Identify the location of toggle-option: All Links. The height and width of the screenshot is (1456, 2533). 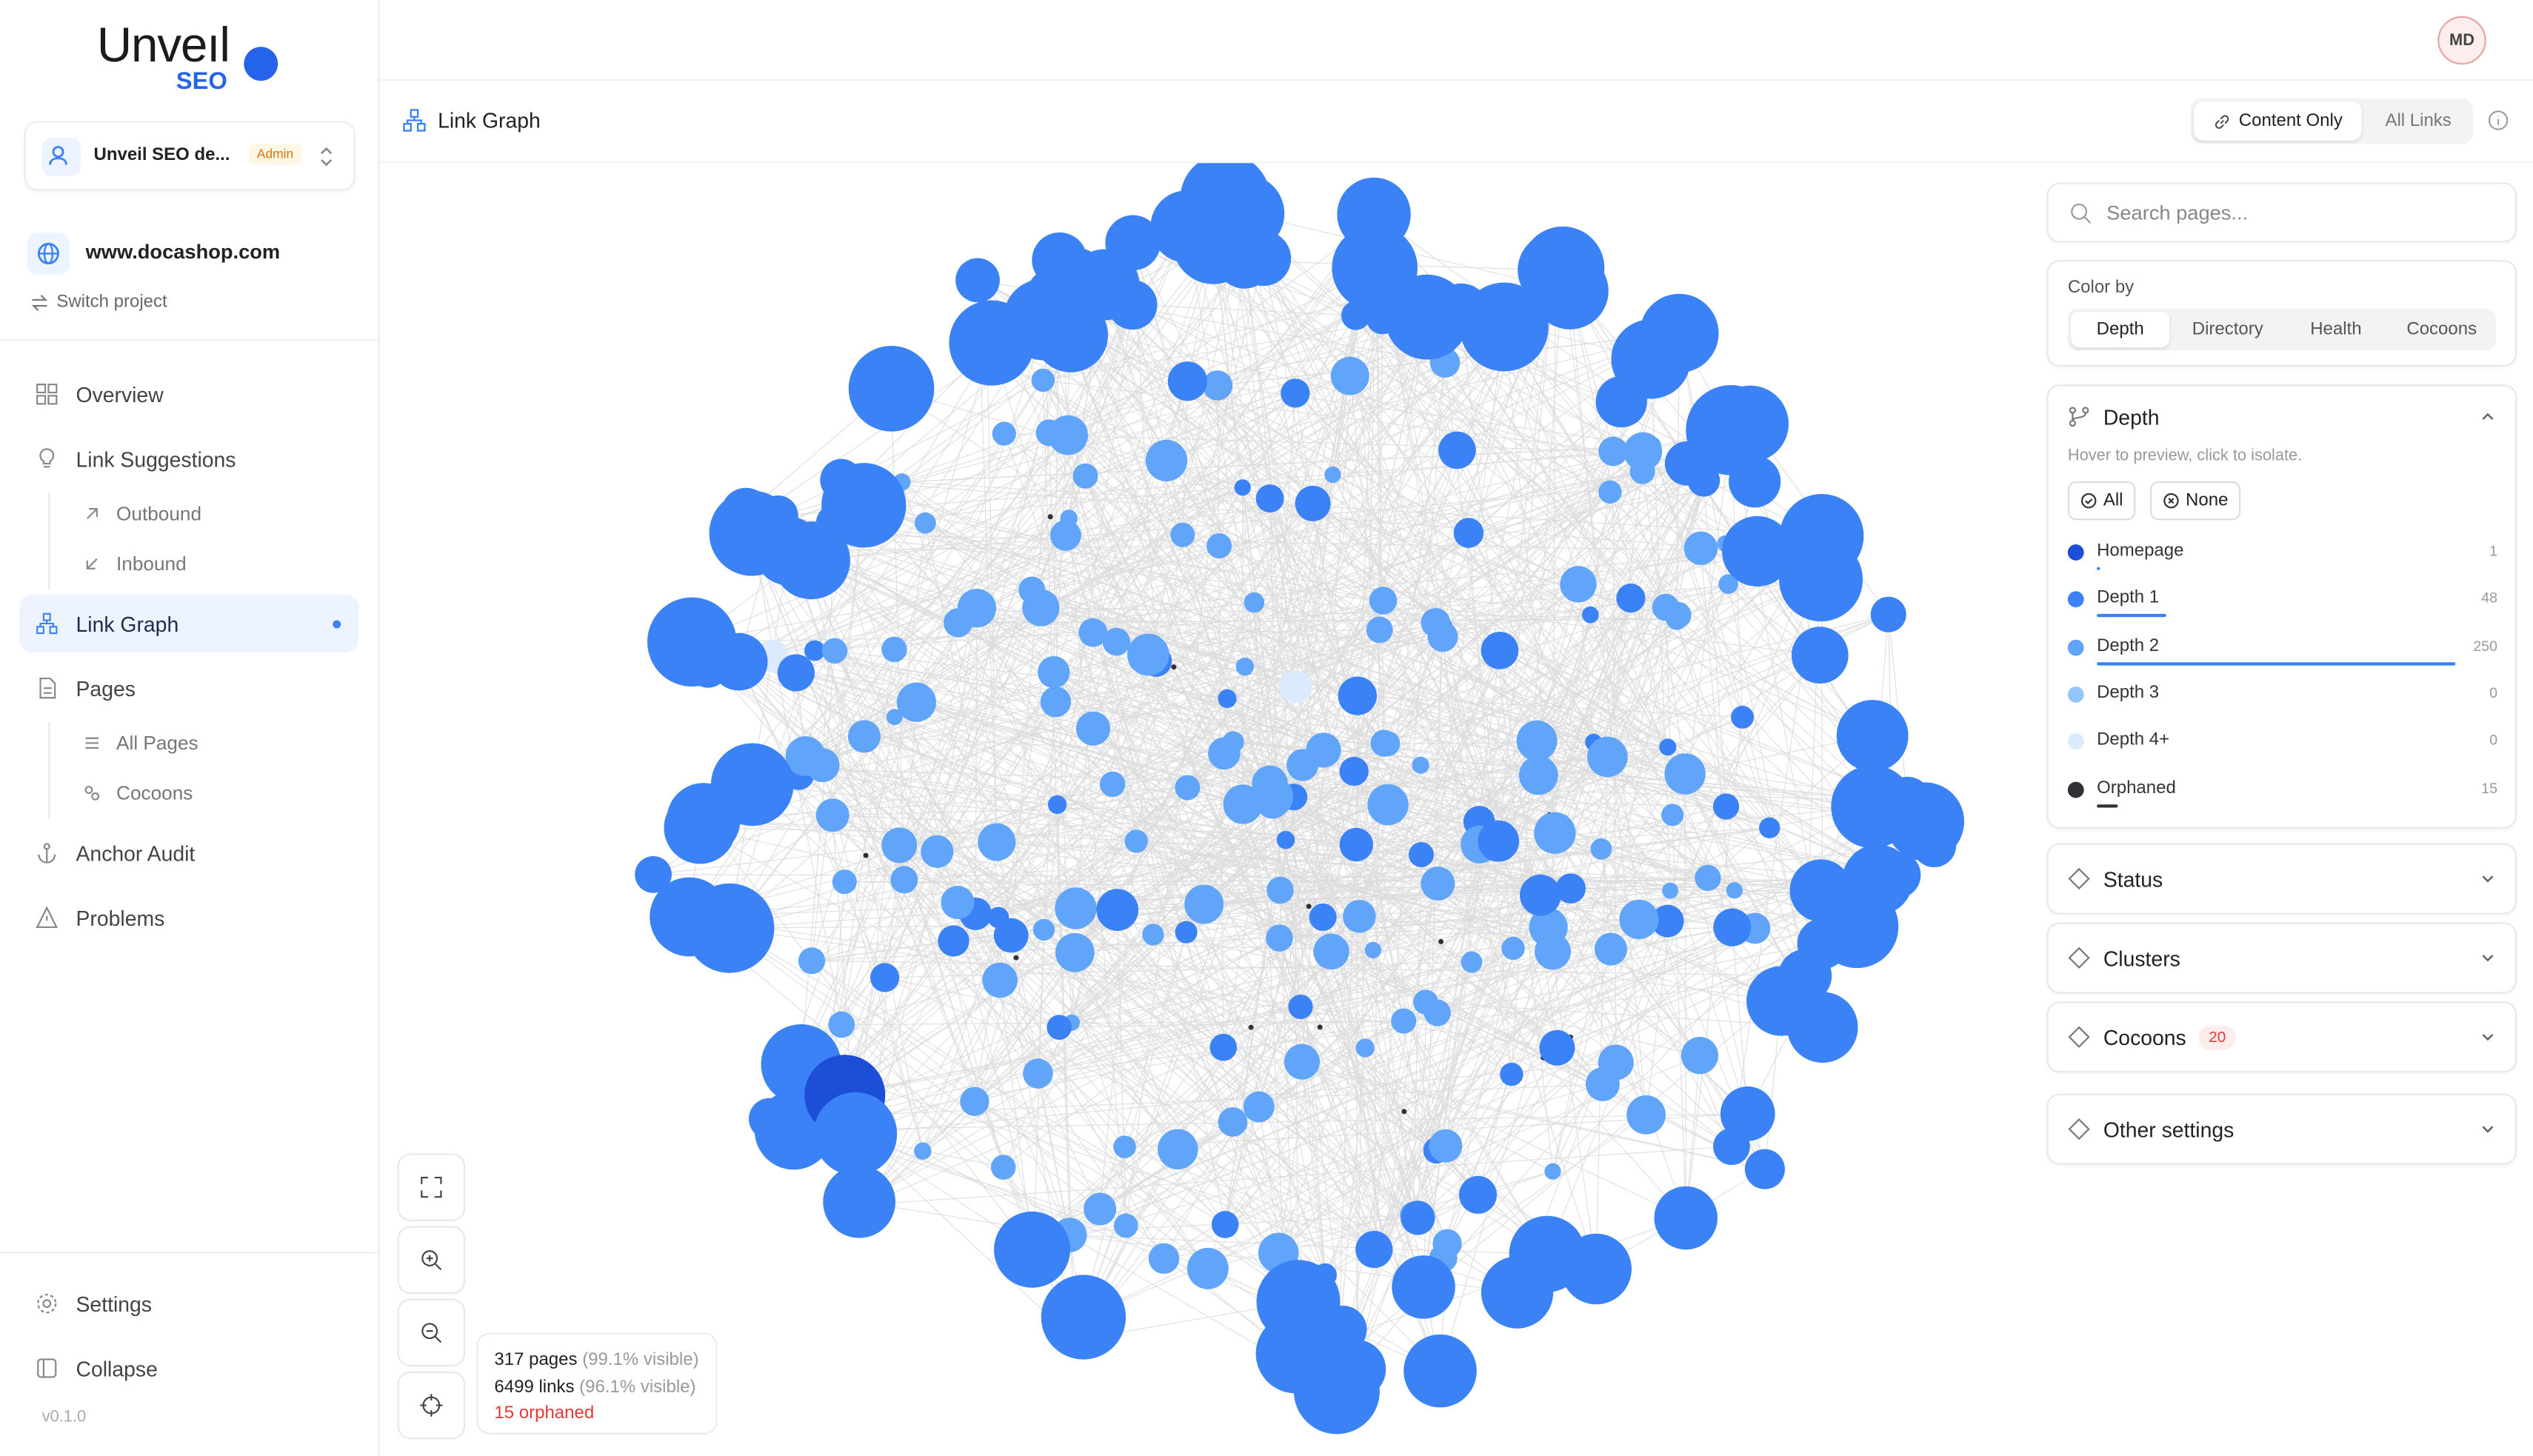
(2418, 121).